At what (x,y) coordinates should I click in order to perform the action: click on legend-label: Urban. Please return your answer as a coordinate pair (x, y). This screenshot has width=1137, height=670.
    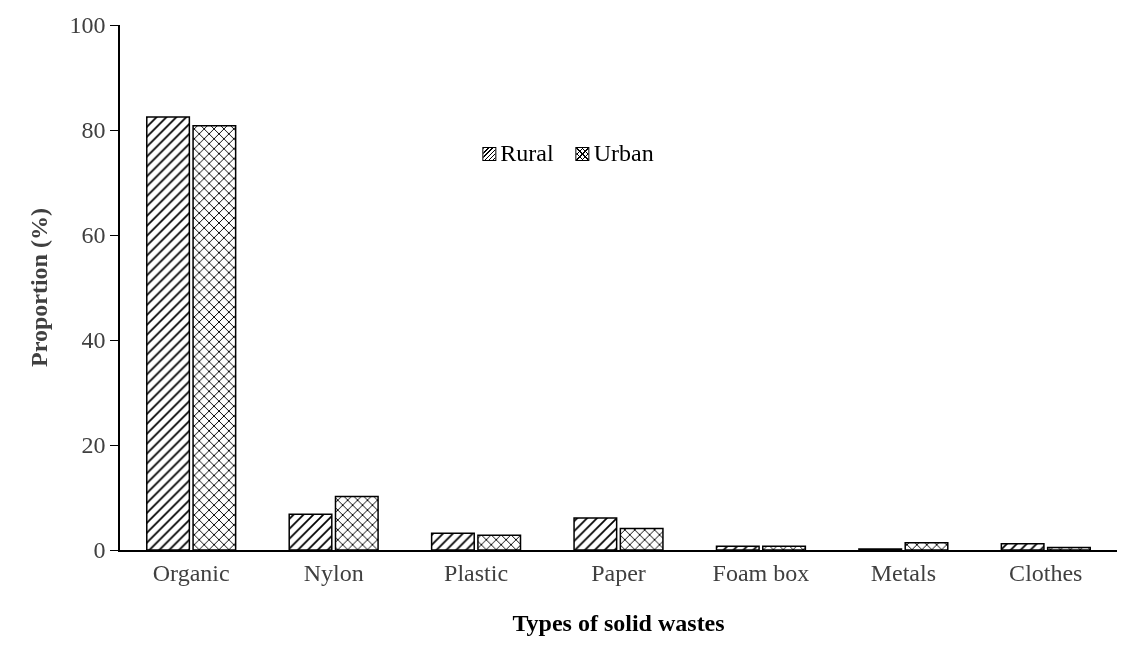
    Looking at the image, I should click on (623, 153).